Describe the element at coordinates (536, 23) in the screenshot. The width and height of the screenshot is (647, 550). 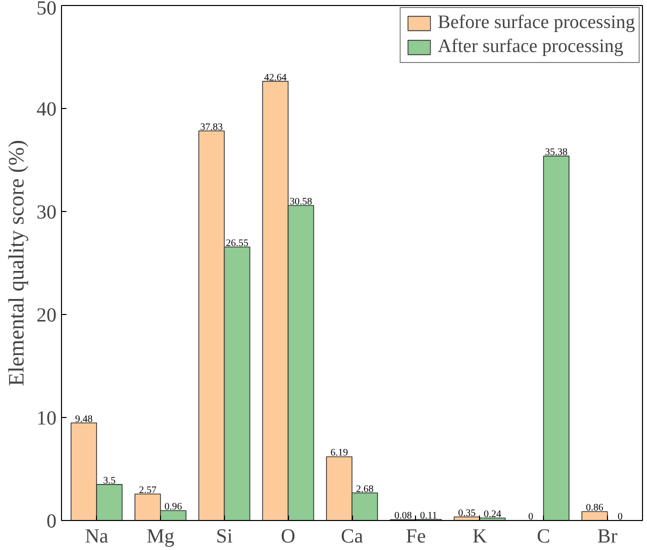
I see `legend-label: Before surface processing` at that location.